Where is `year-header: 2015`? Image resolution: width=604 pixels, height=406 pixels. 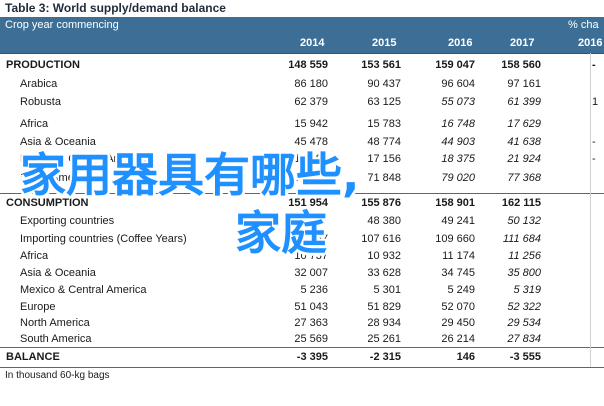
year-header: 2015 is located at coordinates (384, 43).